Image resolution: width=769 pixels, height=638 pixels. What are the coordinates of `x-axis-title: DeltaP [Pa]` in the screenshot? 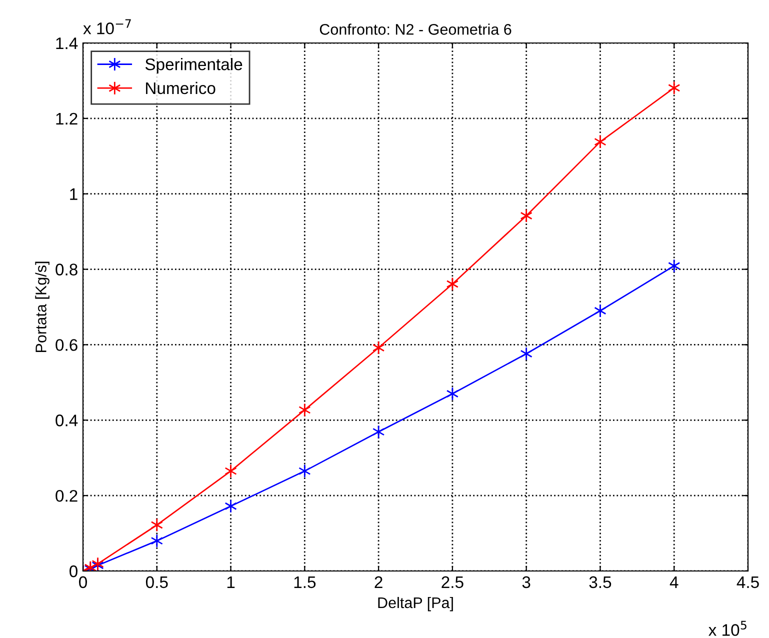 It's located at (415, 604).